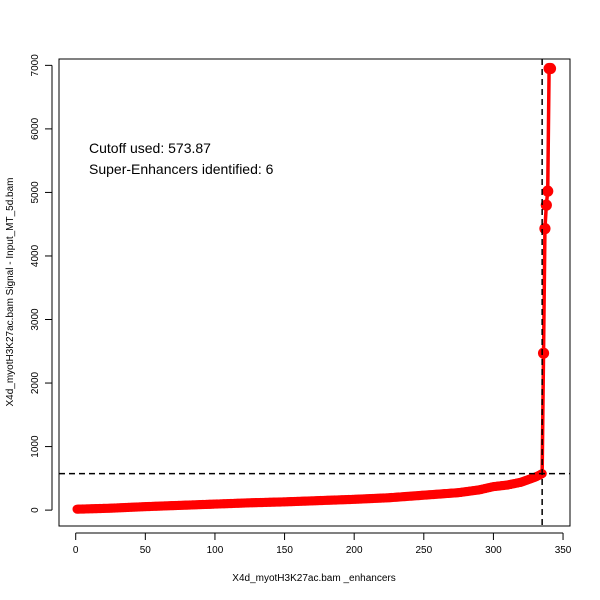 This screenshot has height=600, width=600. I want to click on x-tick-label: 50, so click(146, 550).